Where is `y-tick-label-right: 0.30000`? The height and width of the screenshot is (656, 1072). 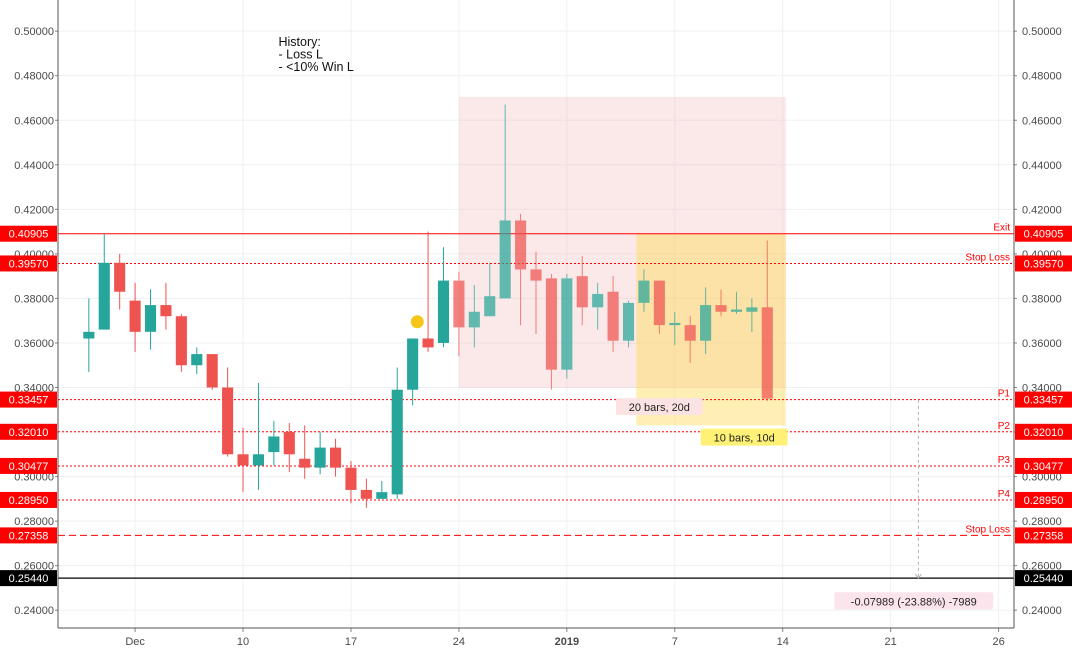 y-tick-label-right: 0.30000 is located at coordinates (1042, 478).